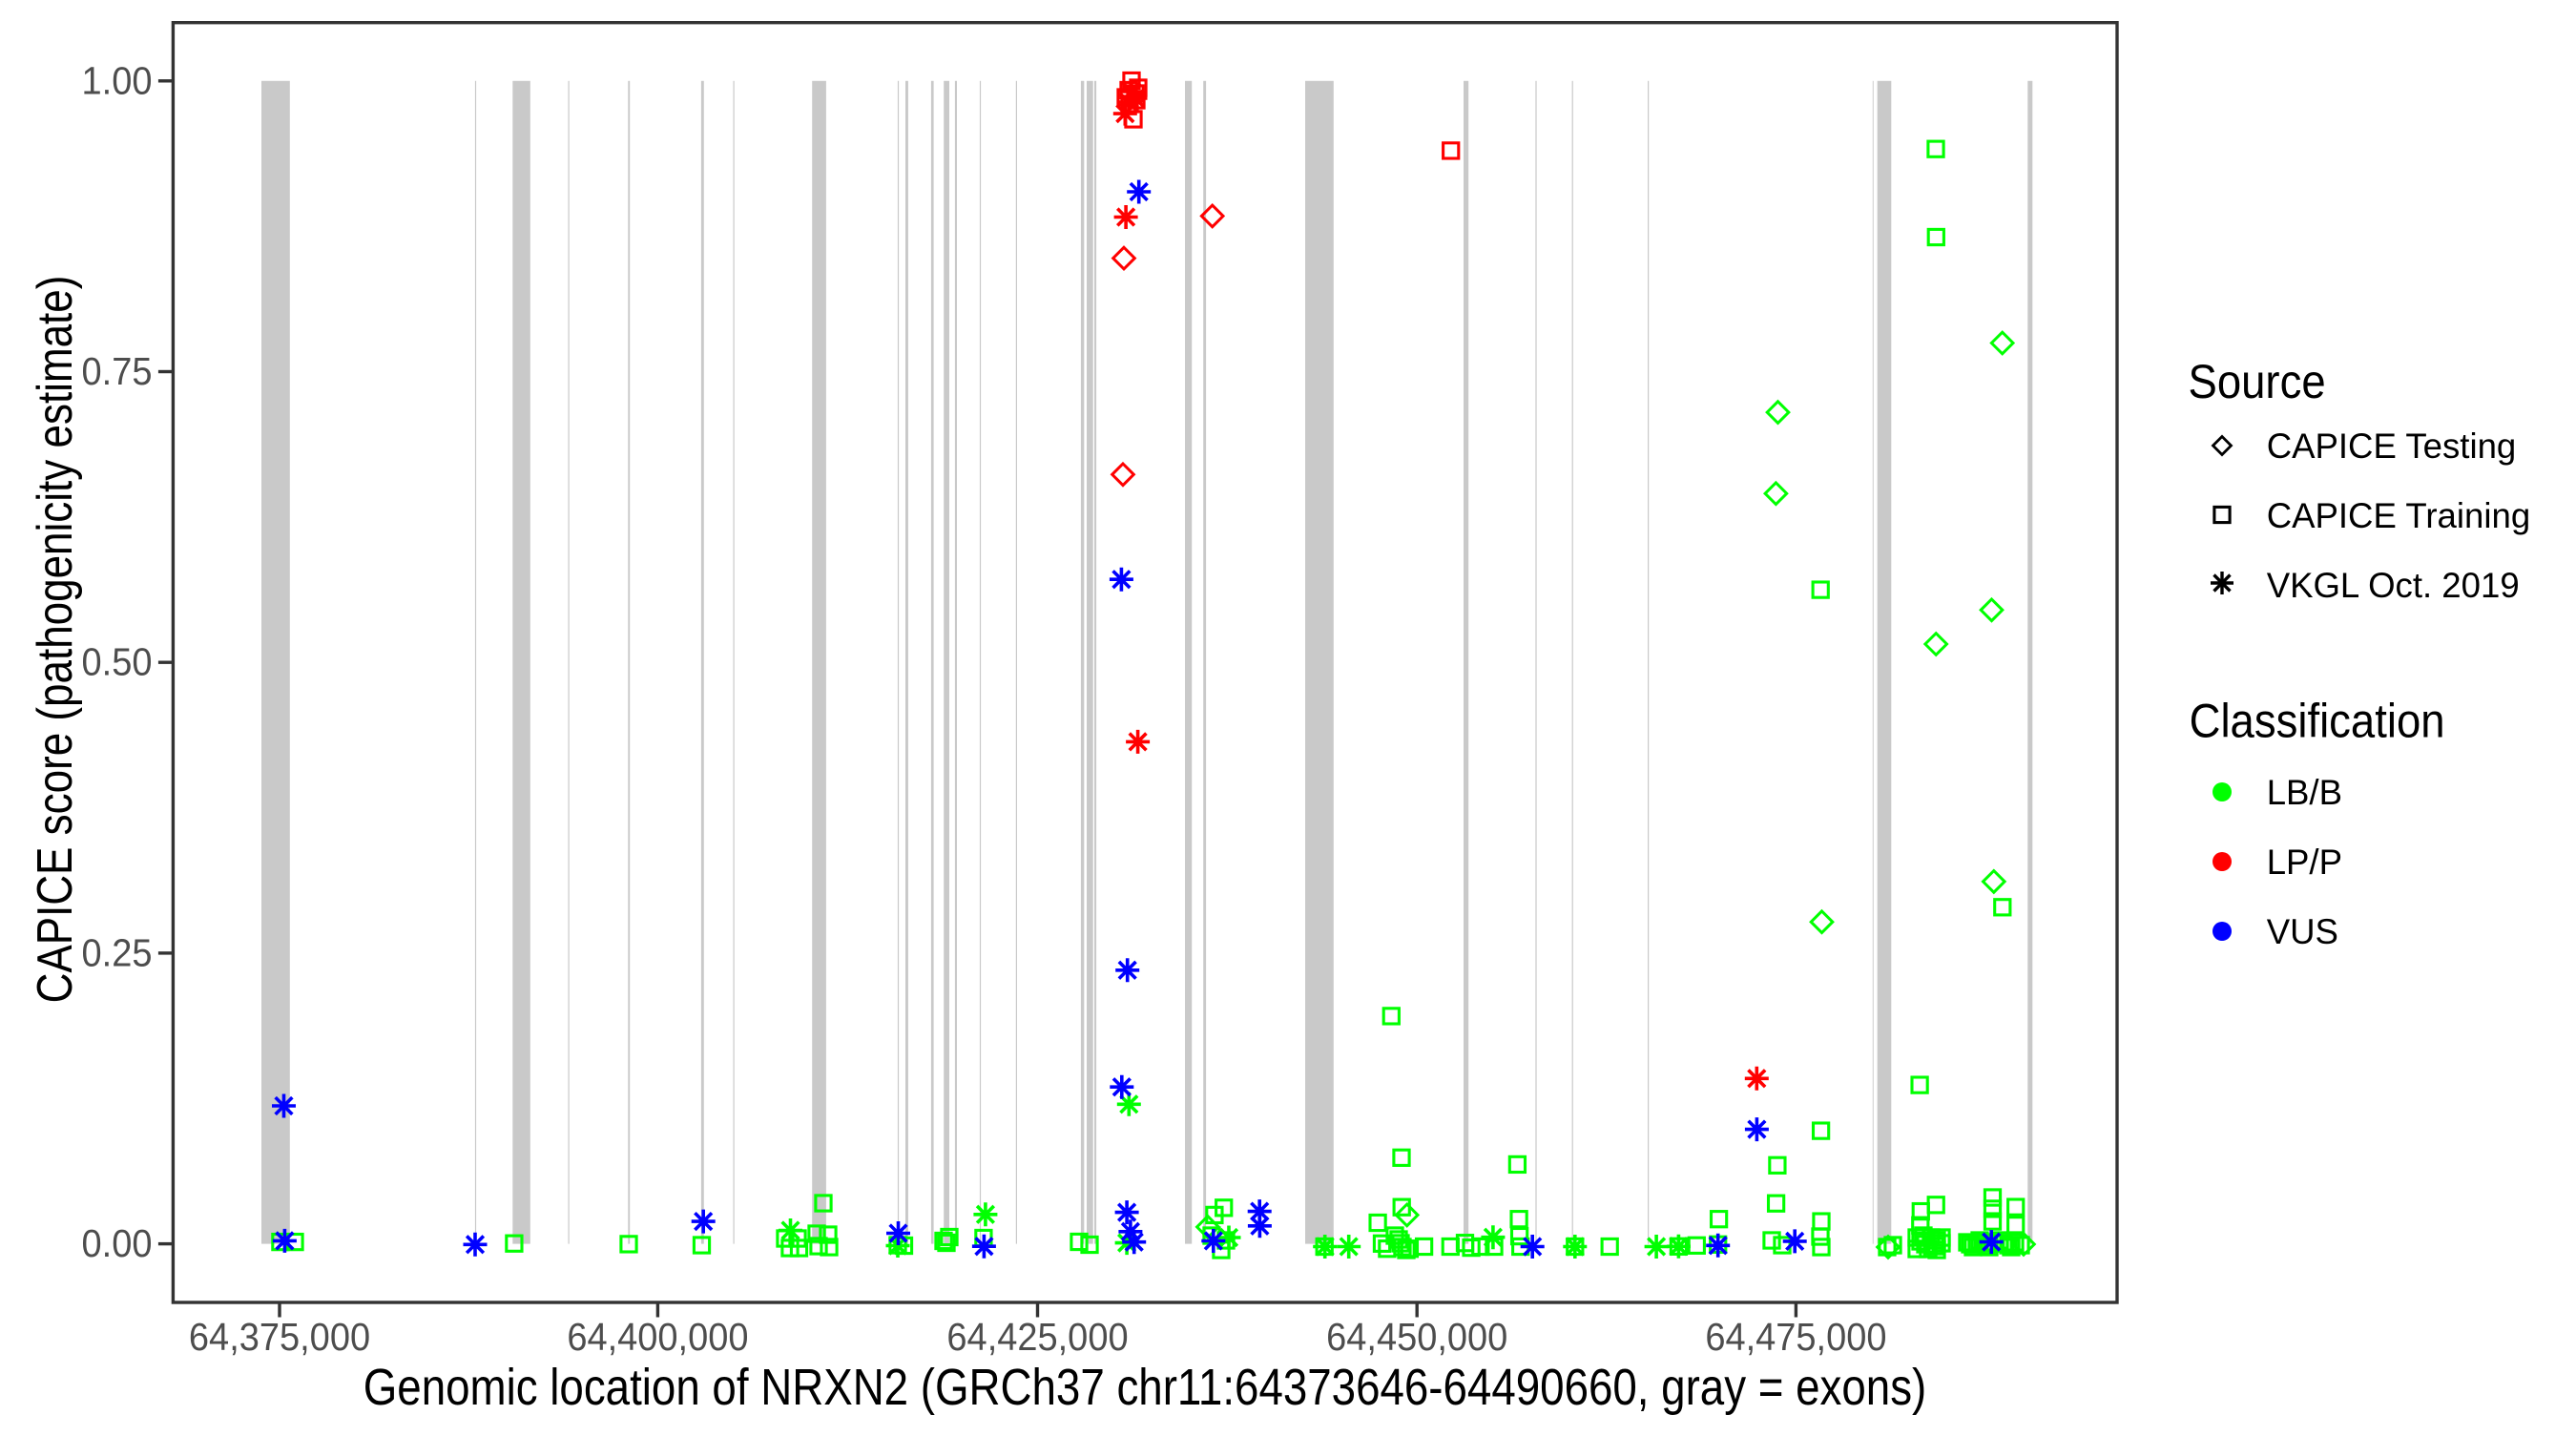 Image resolution: width=2576 pixels, height=1436 pixels. I want to click on svg-text: Source, so click(2257, 382).